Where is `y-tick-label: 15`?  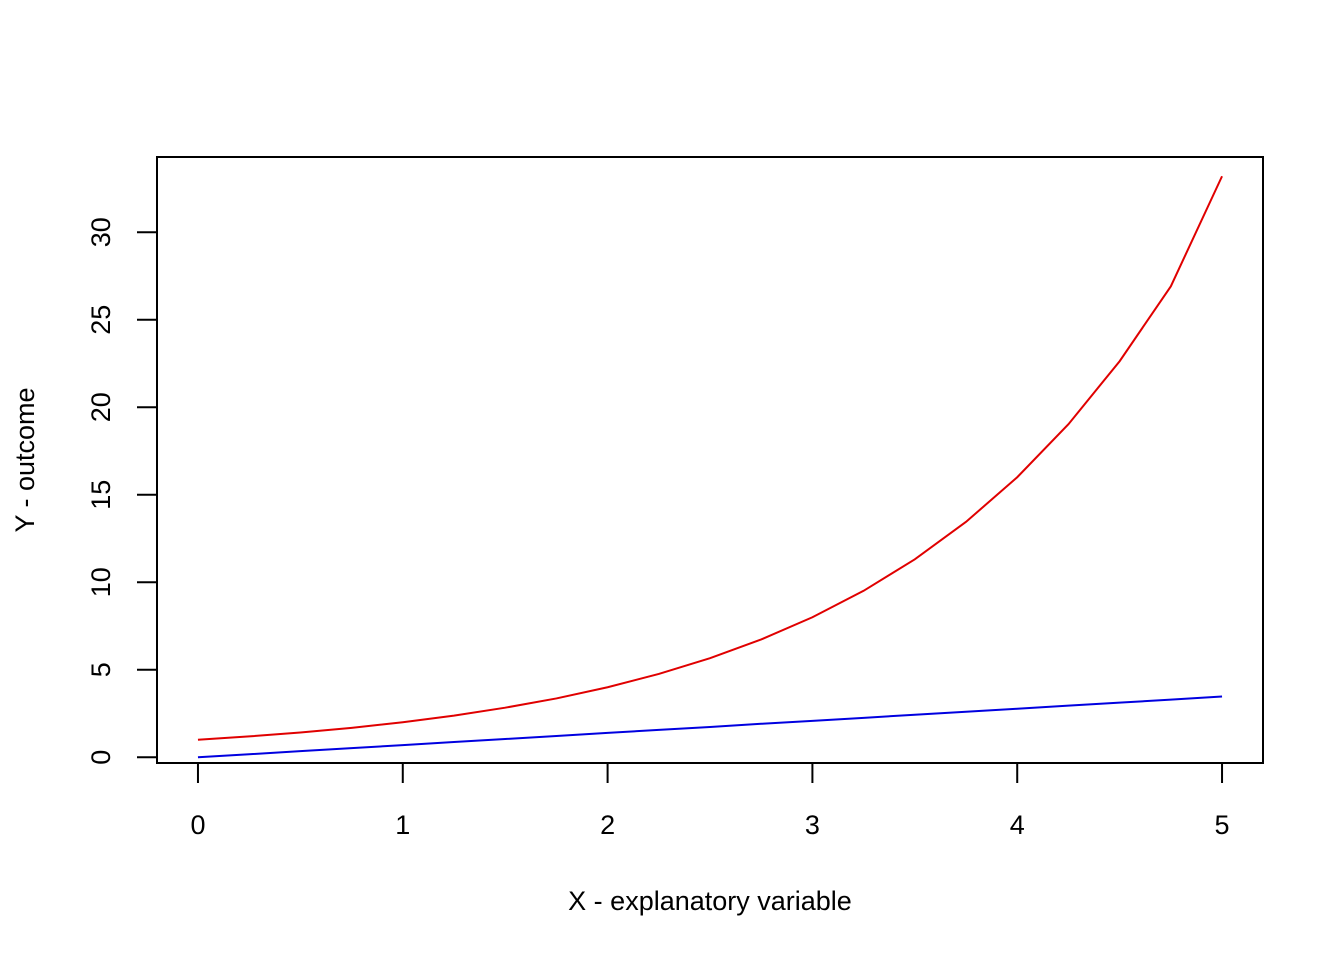
y-tick-label: 15 is located at coordinates (101, 495).